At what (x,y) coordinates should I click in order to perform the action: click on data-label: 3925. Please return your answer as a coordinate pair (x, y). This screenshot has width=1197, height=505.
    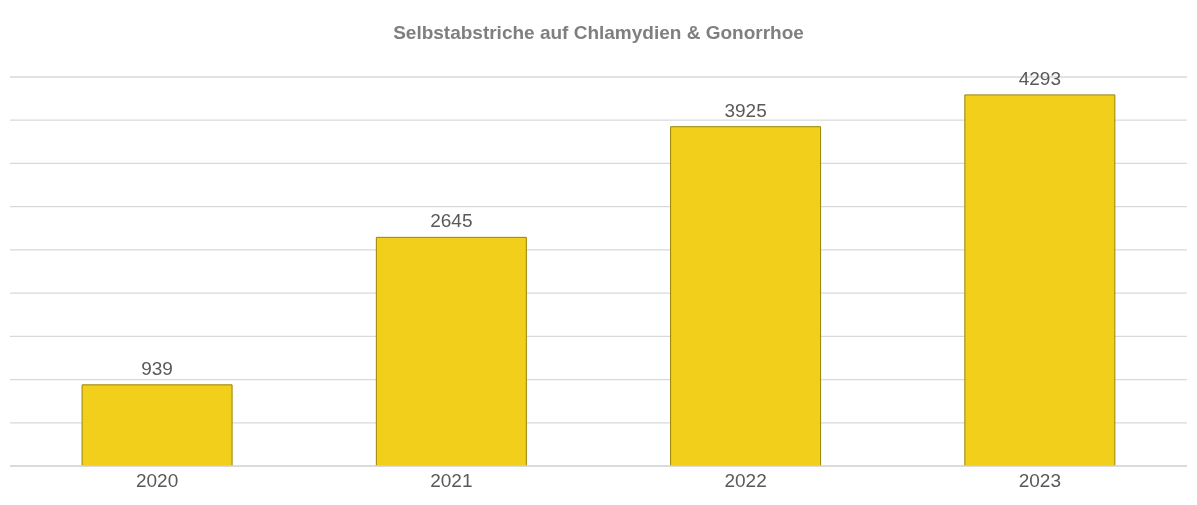
    Looking at the image, I should click on (745, 110).